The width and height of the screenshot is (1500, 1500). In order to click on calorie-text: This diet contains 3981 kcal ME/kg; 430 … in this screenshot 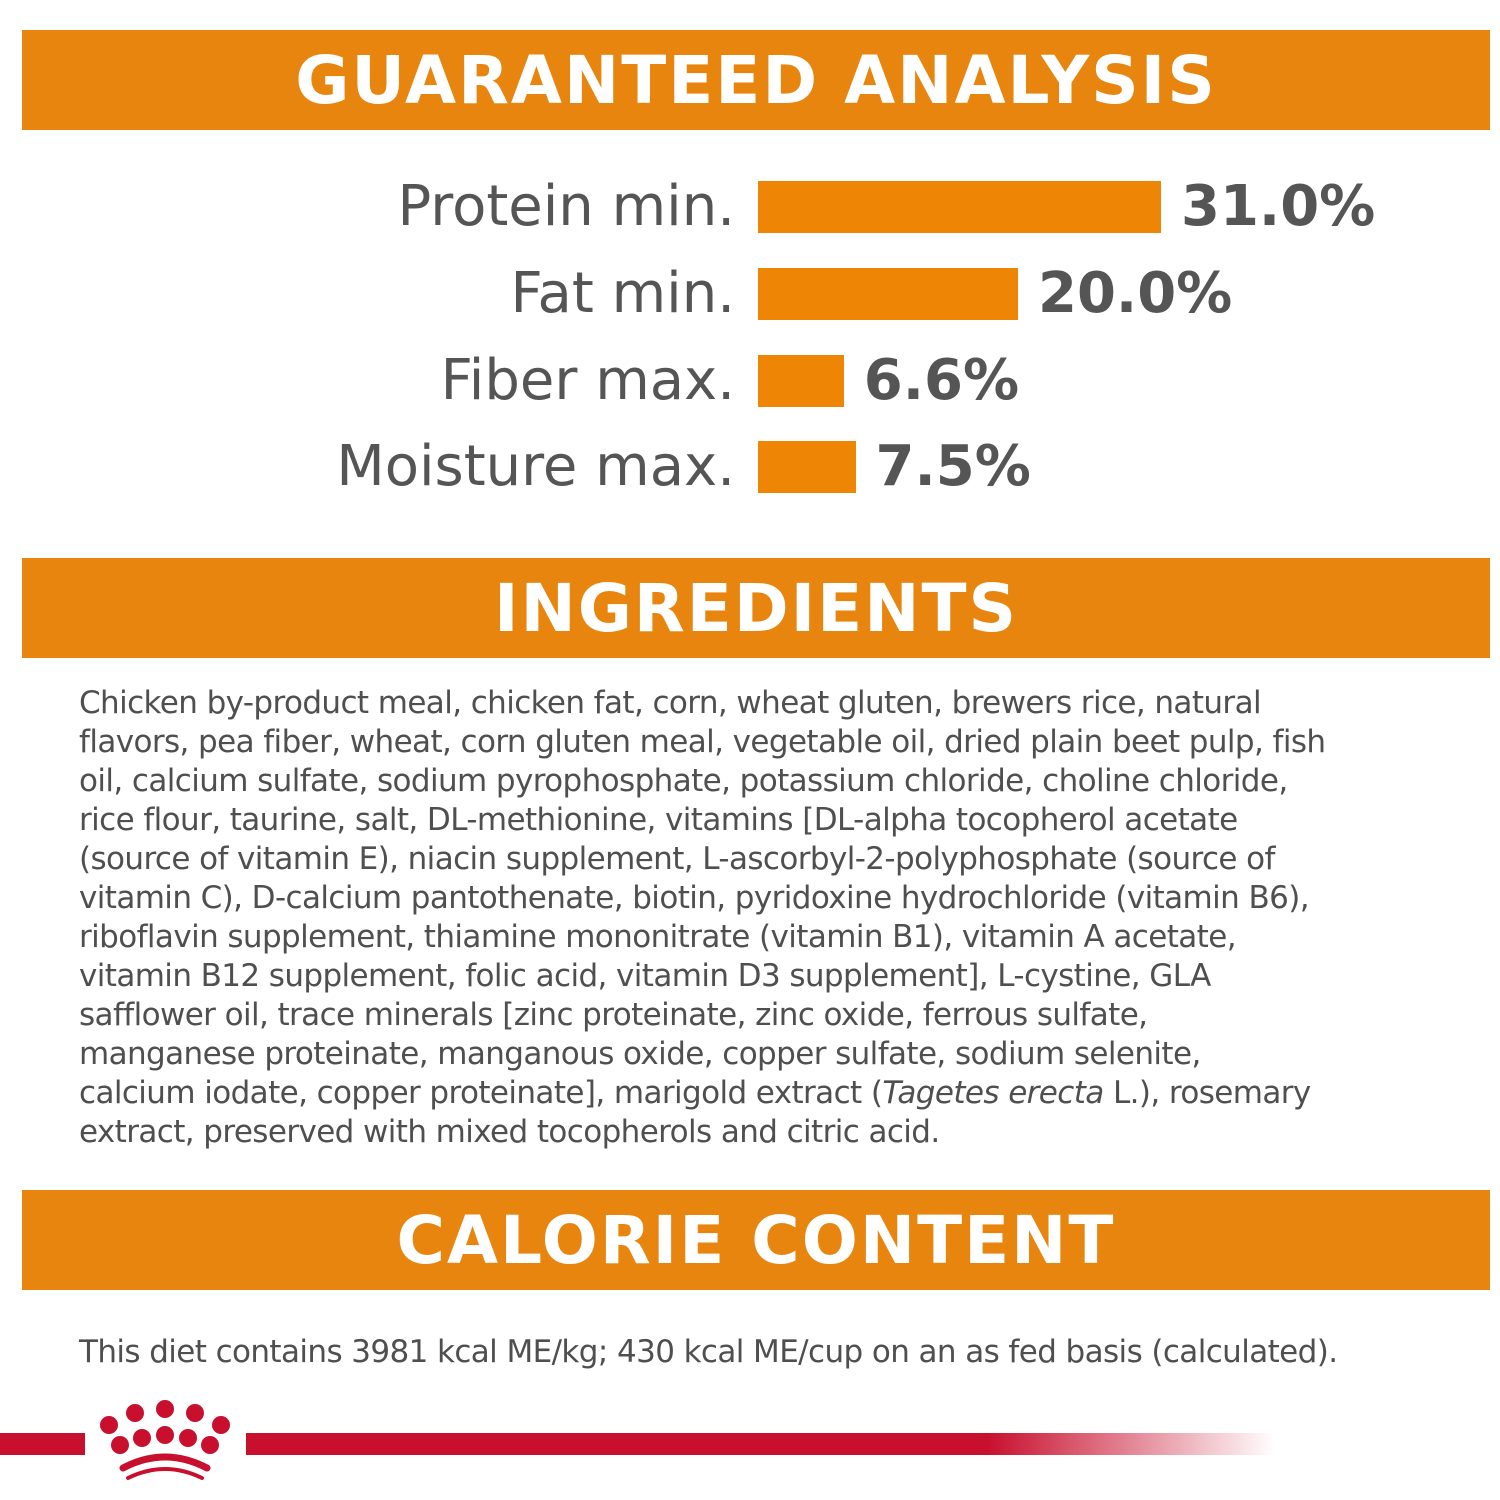, I will do `click(708, 1352)`.